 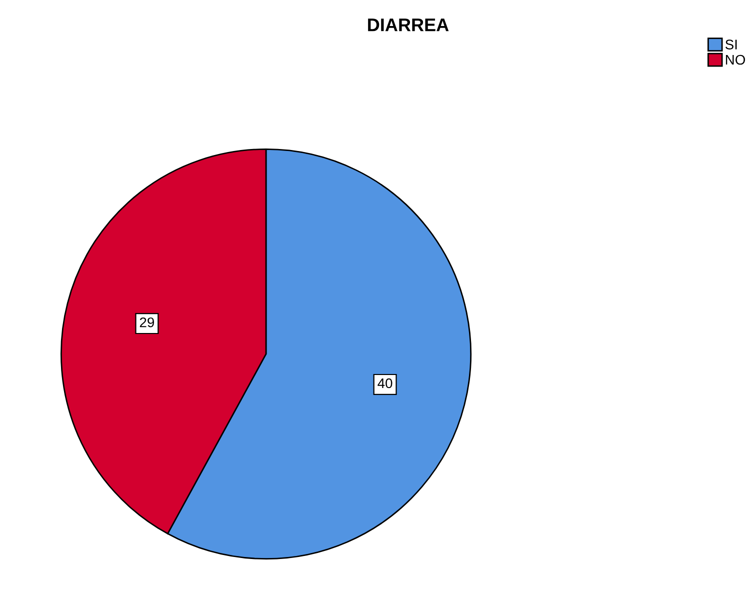 I want to click on chart-title: DIARREA, so click(x=408, y=25).